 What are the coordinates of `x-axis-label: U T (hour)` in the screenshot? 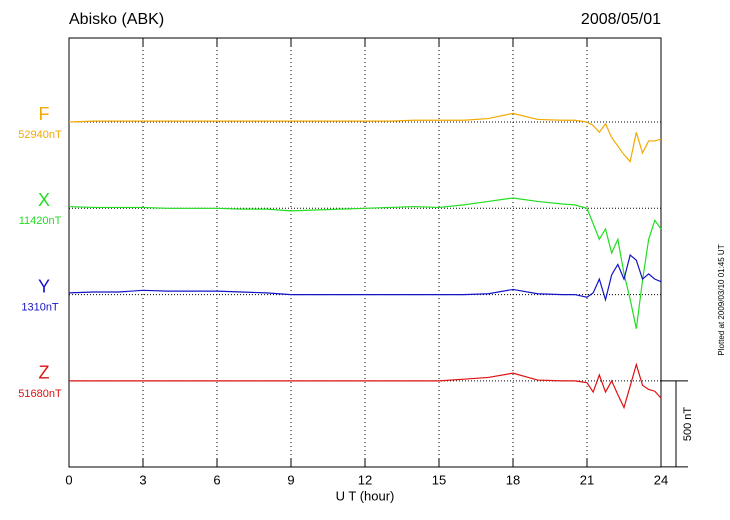 It's located at (365, 495).